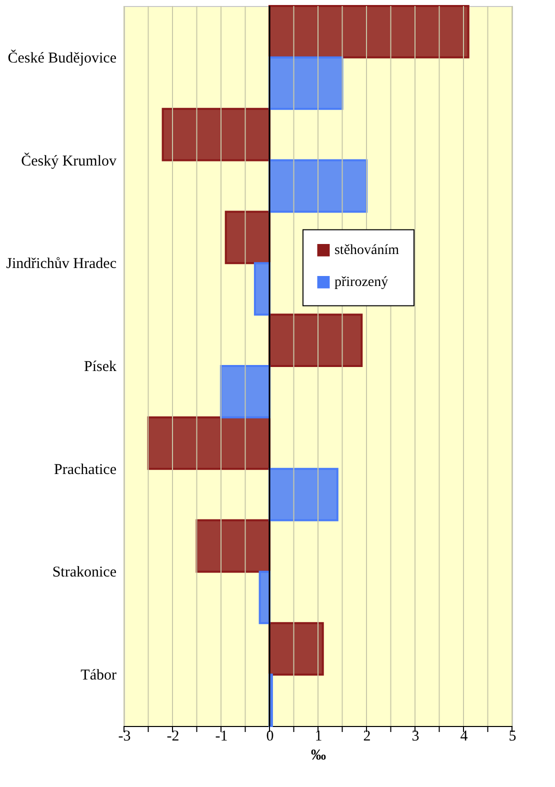 This screenshot has height=787, width=555. What do you see at coordinates (361, 282) in the screenshot?
I see `legend-label: přirozený` at bounding box center [361, 282].